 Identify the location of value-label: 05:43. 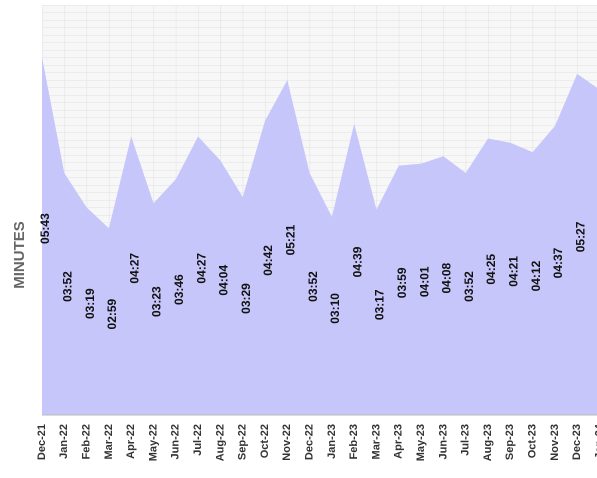
(45, 228).